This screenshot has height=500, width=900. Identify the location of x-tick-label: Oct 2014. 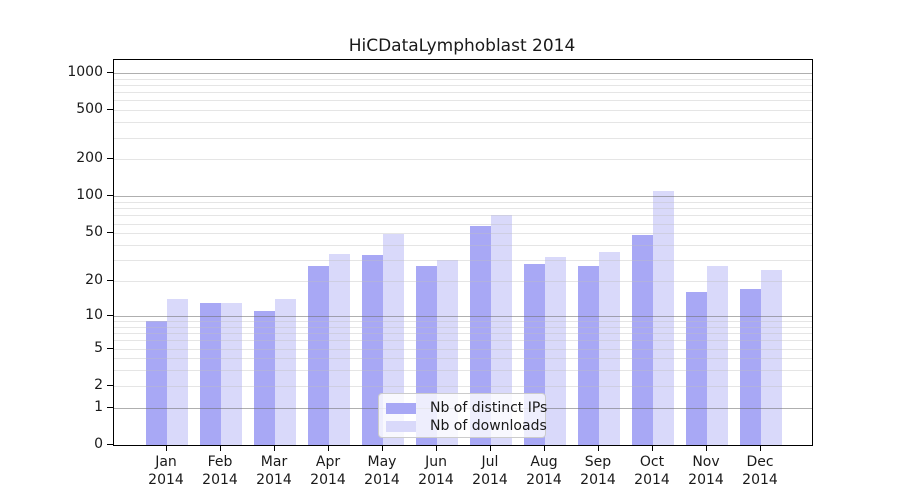
(652, 471).